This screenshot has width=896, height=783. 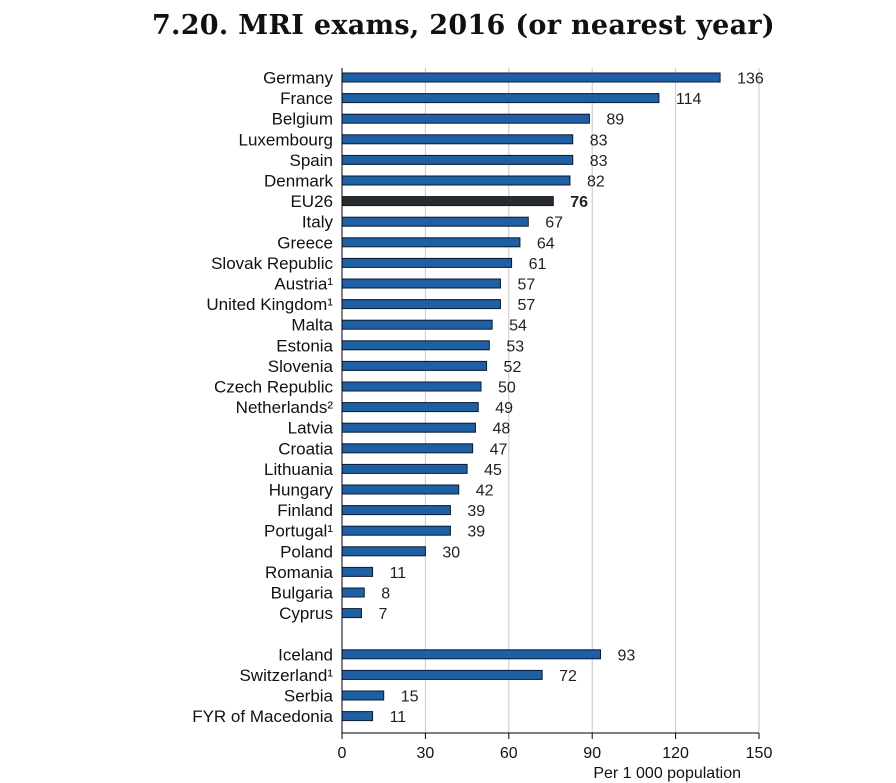 What do you see at coordinates (298, 531) in the screenshot?
I see `category-label: Portugal¹` at bounding box center [298, 531].